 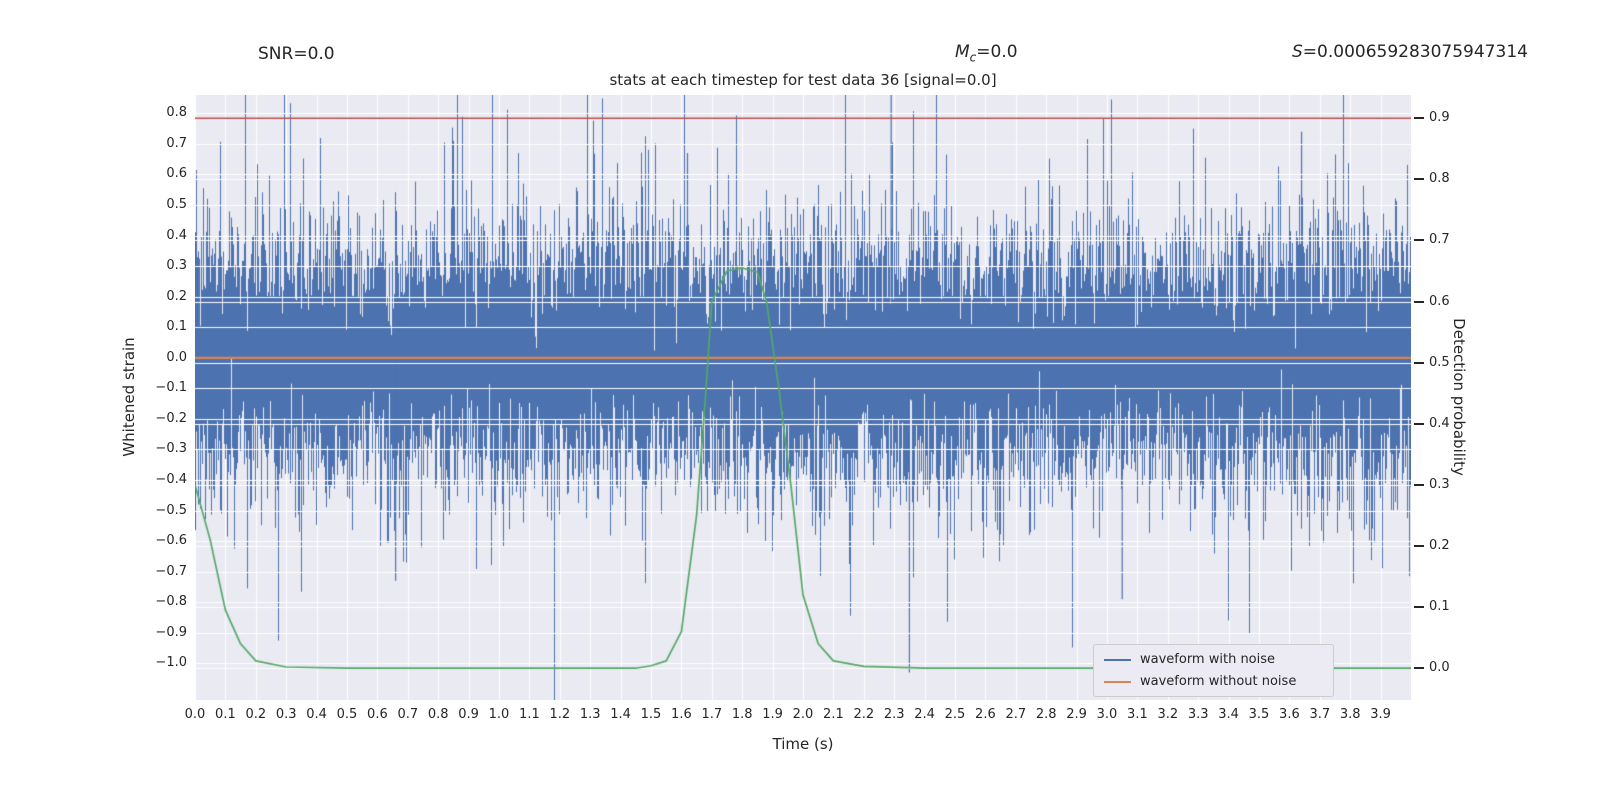 I want to click on y-tick-label-right: 0.0, so click(x=1439, y=668).